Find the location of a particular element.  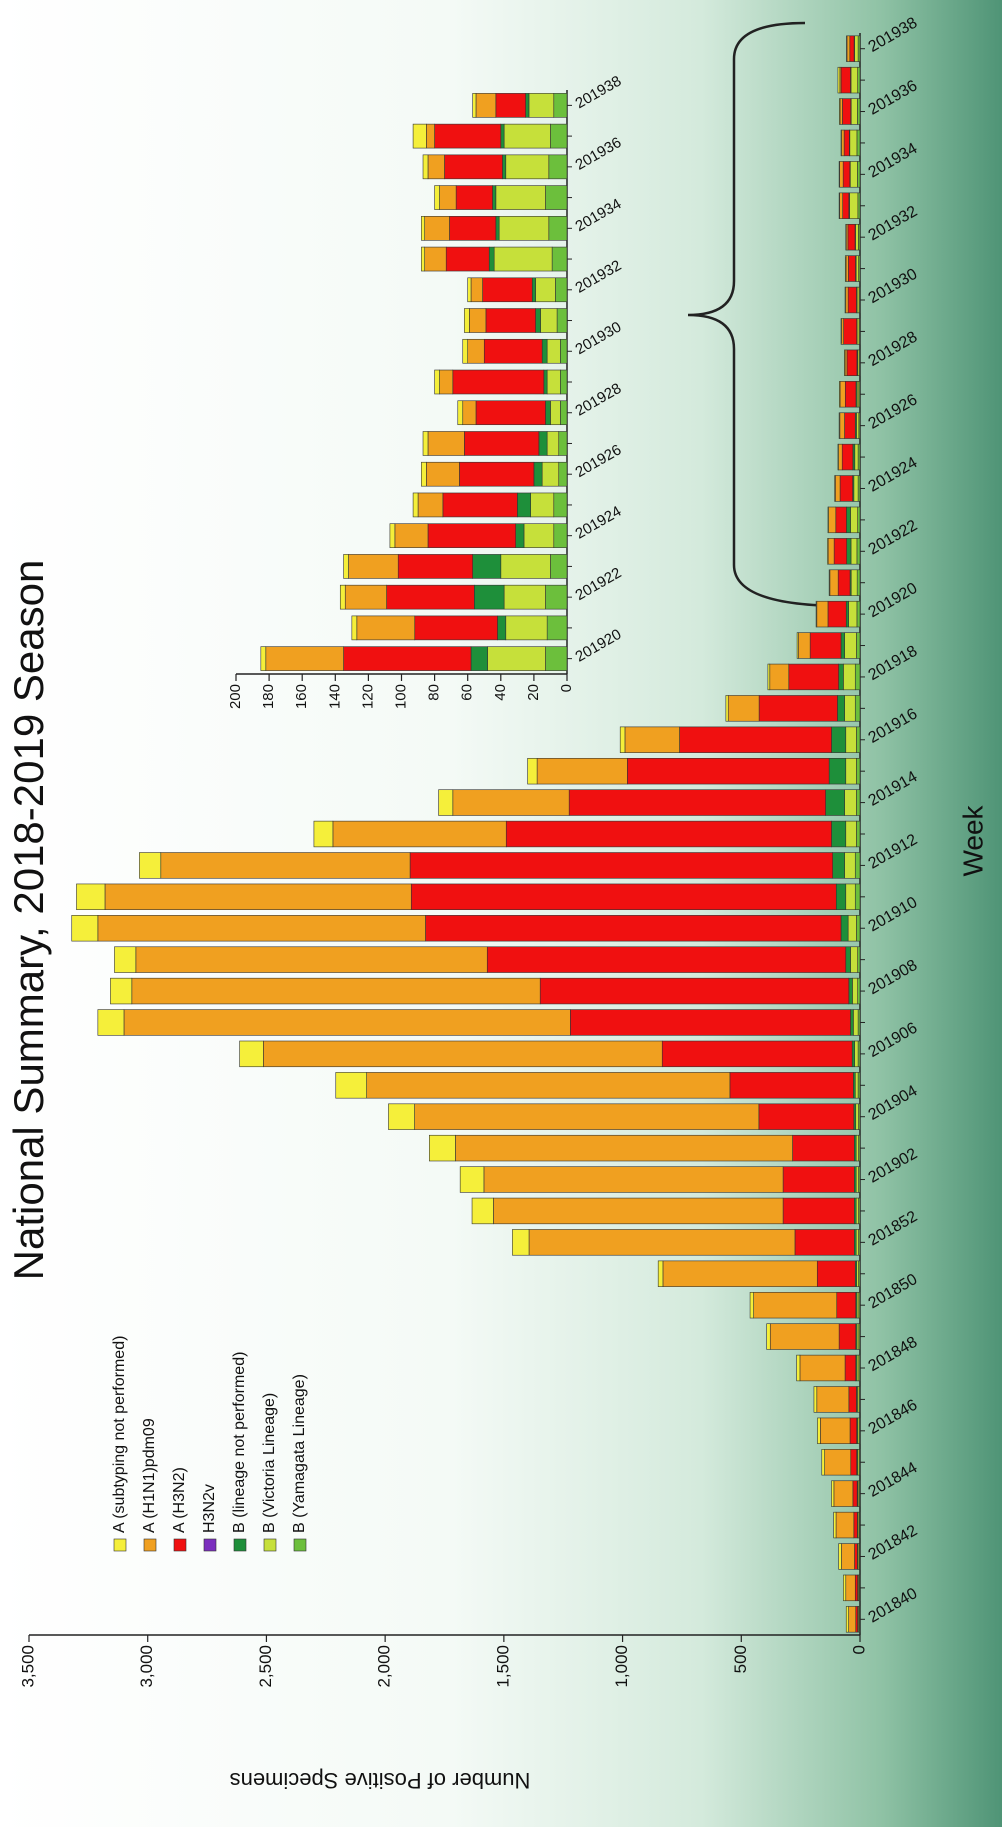

x-tick-label: 201934 is located at coordinates (598, 215).